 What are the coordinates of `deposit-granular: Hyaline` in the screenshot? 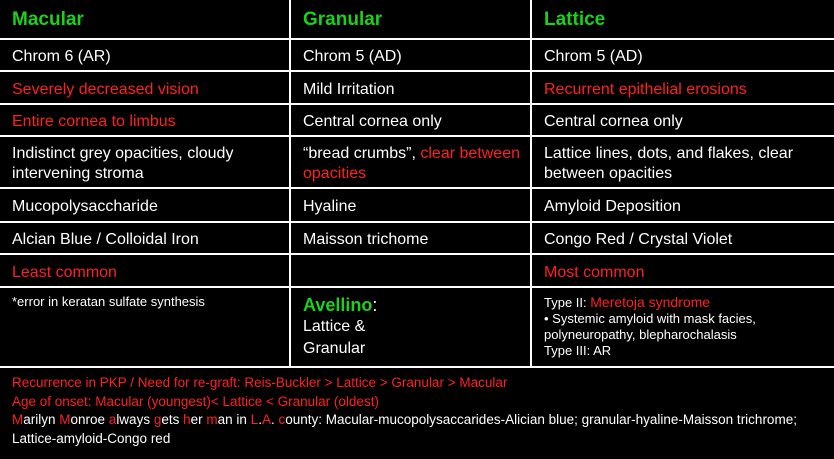 It's located at (411, 206).